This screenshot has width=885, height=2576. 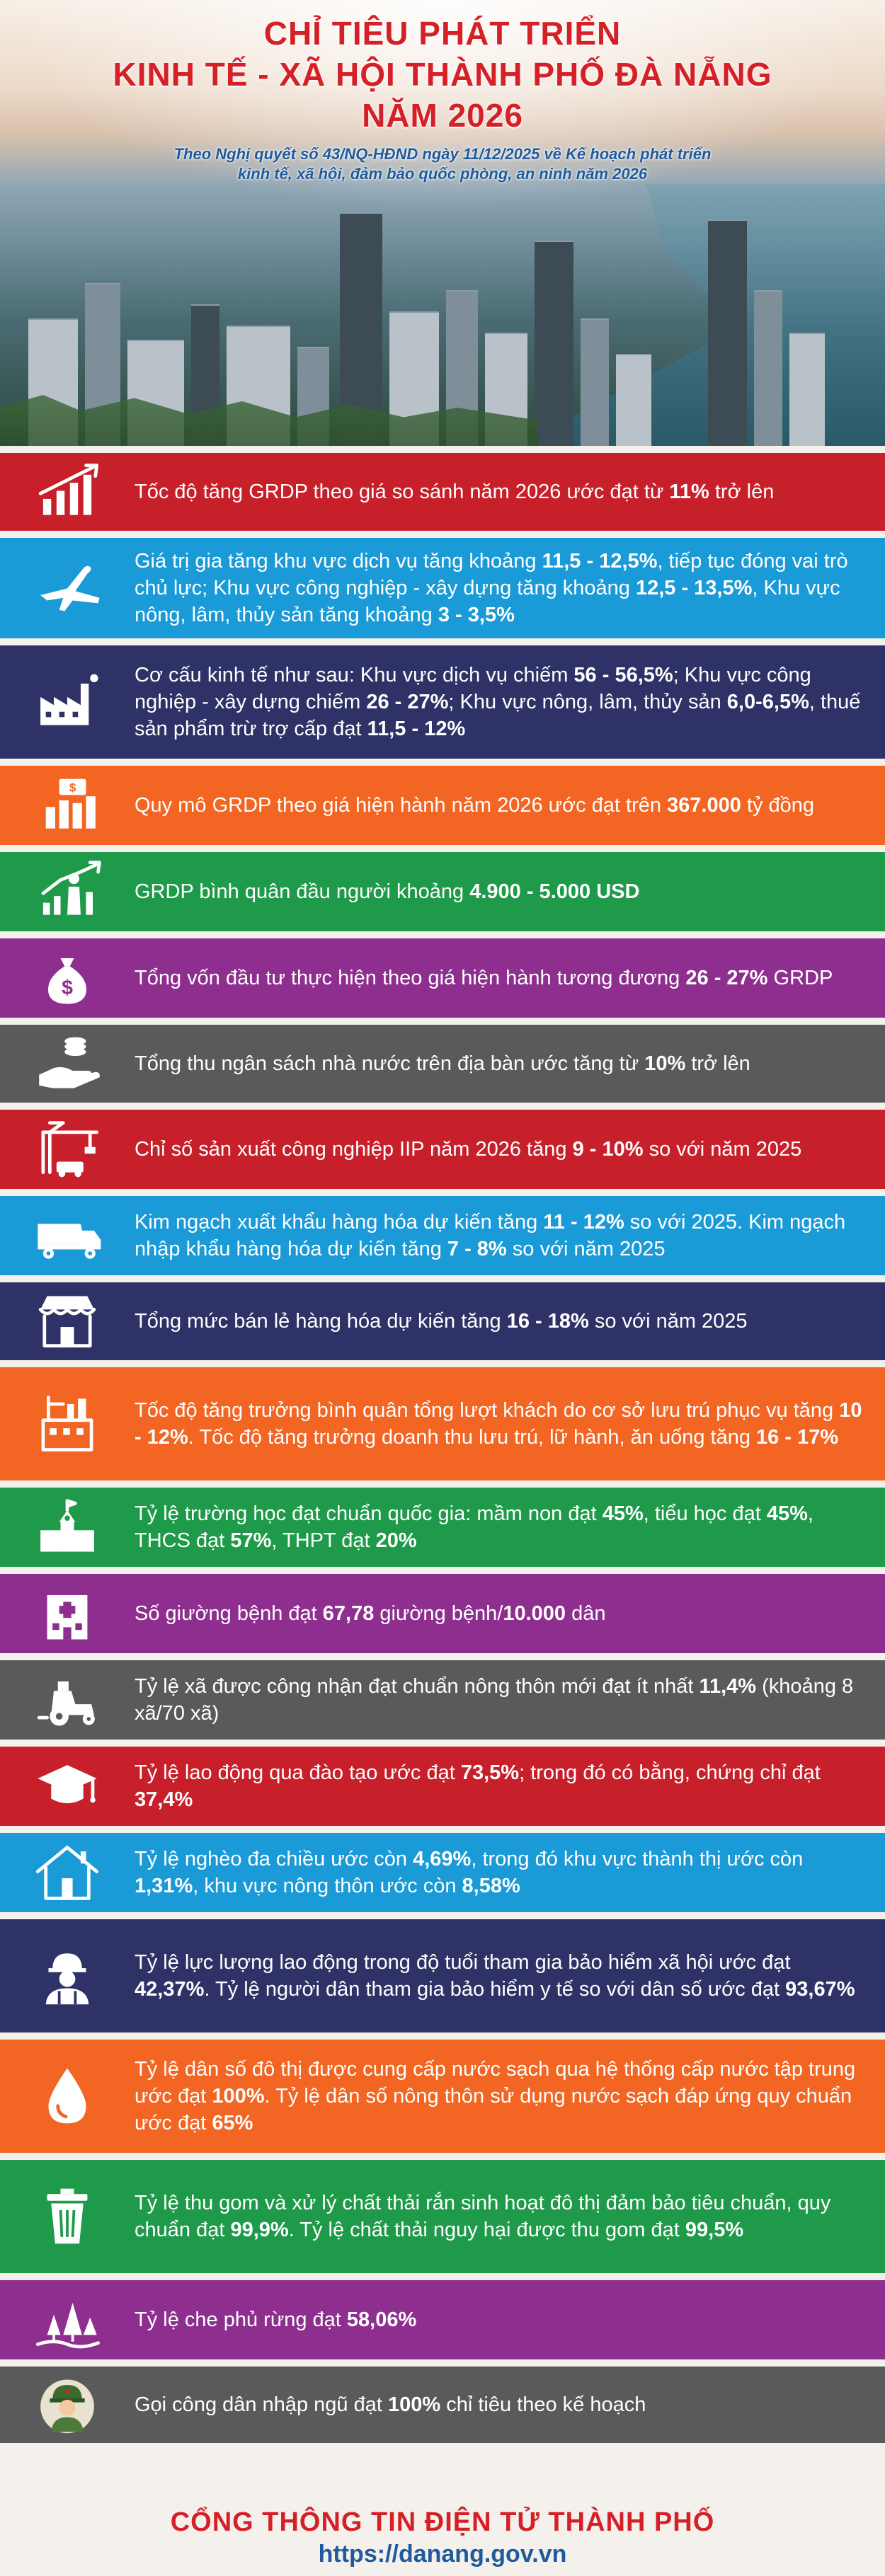 I want to click on indicator-value: 73,5%, so click(x=490, y=1773).